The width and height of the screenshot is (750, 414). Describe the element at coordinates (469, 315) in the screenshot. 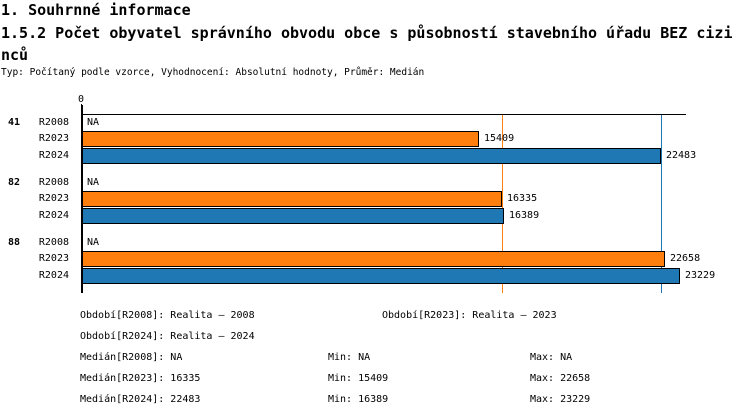

I see `legend-obdobi-r2023: Období[R2023]: Realita – 2023` at that location.